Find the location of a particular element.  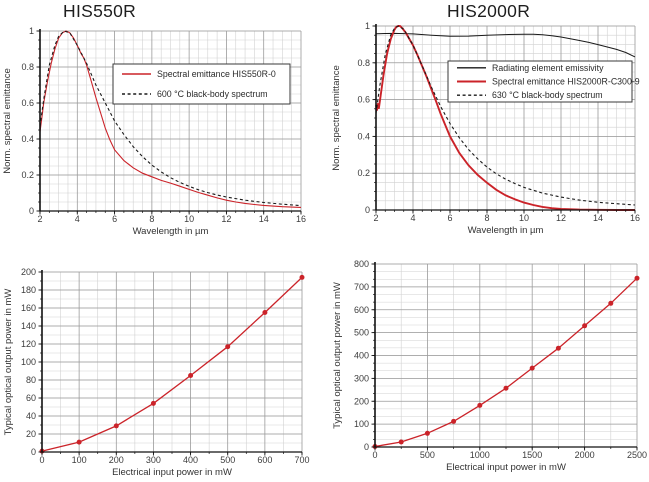

x-tick-label: 200 is located at coordinates (116, 460).